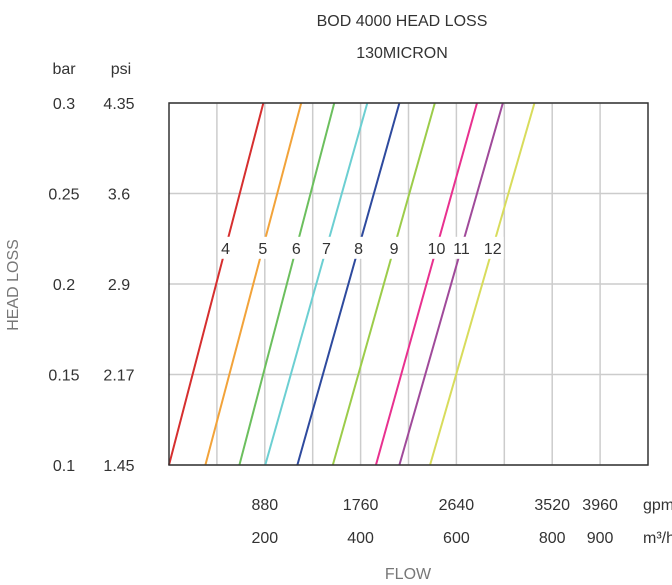 The image size is (672, 585). I want to click on x-tick-label-m3h: 400, so click(360, 538).